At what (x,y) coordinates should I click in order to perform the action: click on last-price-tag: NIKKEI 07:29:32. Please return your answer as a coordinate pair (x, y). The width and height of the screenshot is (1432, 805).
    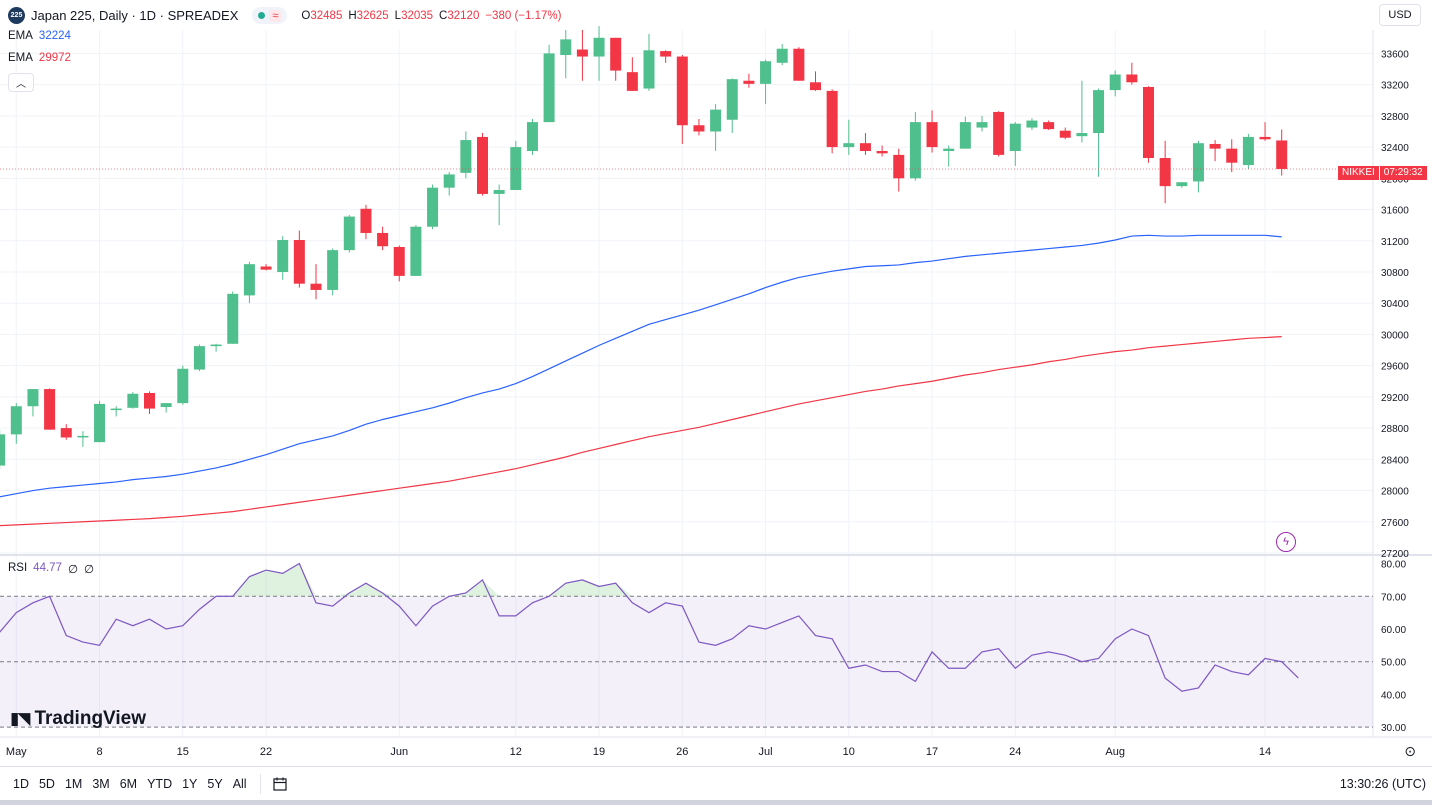
    Looking at the image, I should click on (1382, 173).